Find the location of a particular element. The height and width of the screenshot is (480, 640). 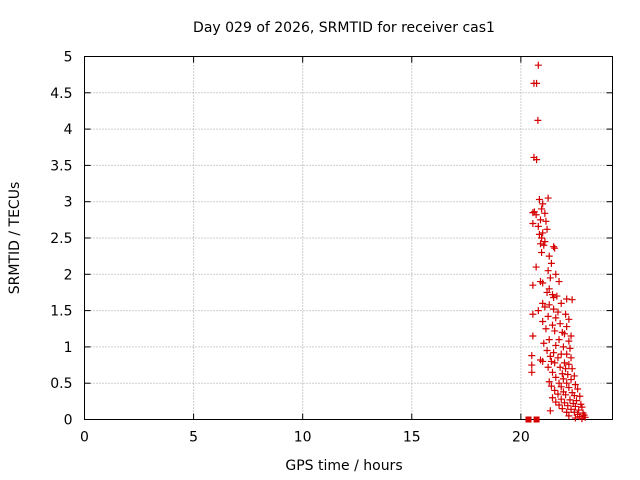

y-tick-label: 2 is located at coordinates (68, 275).